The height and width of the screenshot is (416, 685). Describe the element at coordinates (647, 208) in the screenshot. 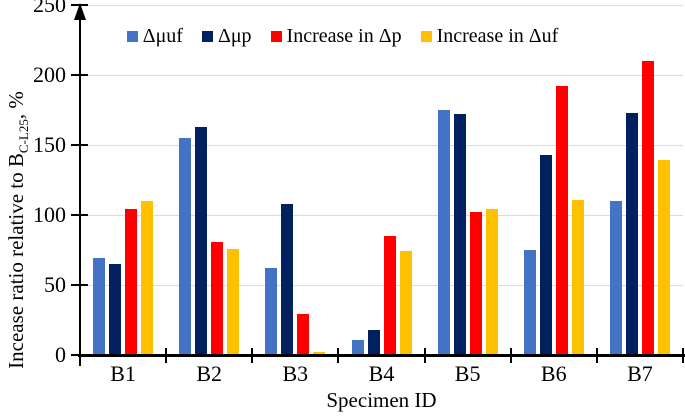

I see `bar-Increase in Δp-B7` at that location.